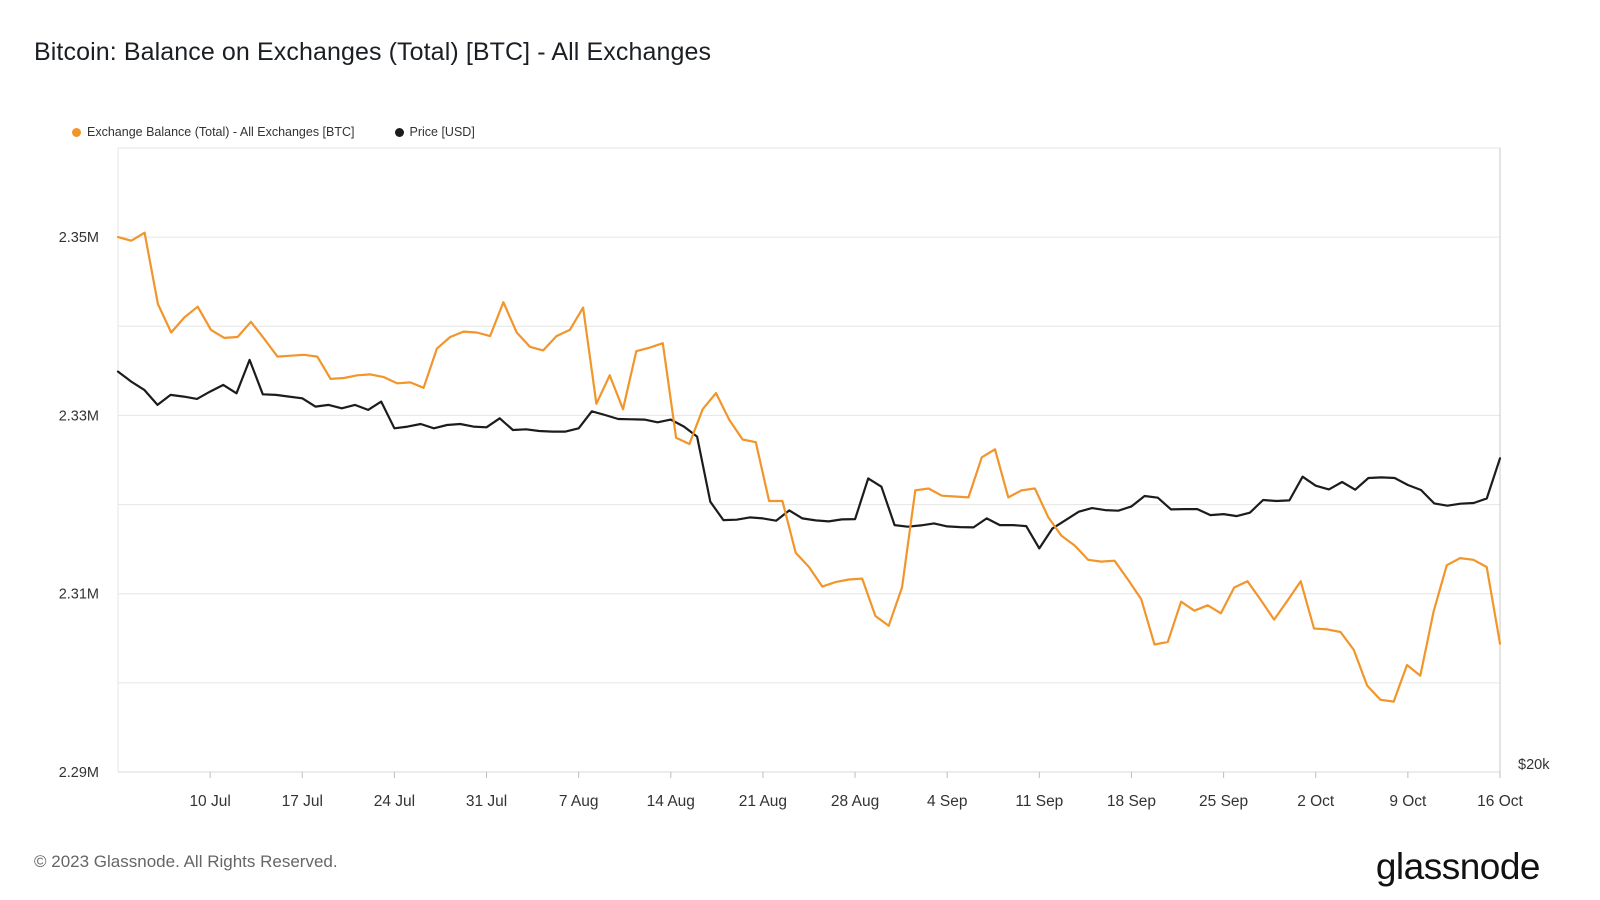  Describe the element at coordinates (947, 801) in the screenshot. I see `x-tick-label: 4 Sep` at that location.